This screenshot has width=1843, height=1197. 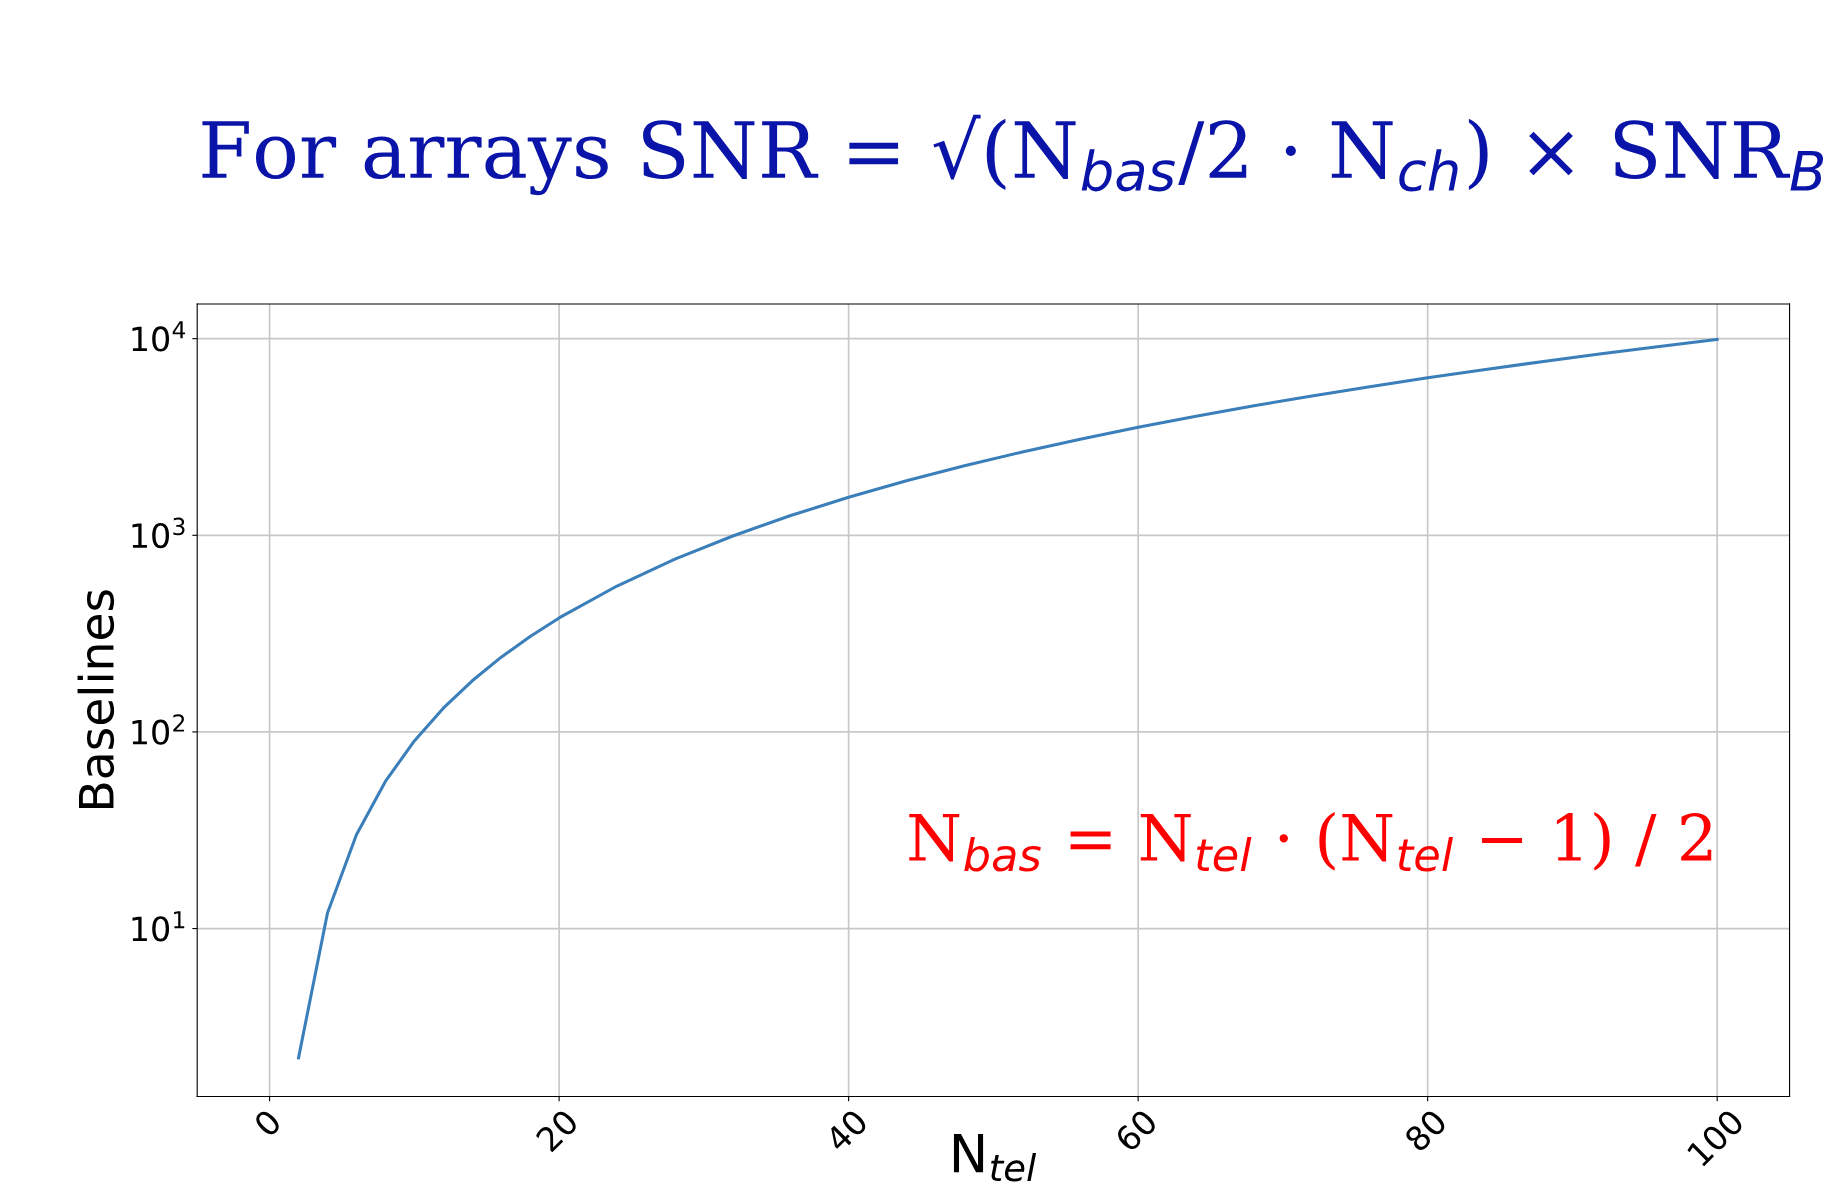 I want to click on y-tick-label: 10$^{2}$, so click(x=158, y=729).